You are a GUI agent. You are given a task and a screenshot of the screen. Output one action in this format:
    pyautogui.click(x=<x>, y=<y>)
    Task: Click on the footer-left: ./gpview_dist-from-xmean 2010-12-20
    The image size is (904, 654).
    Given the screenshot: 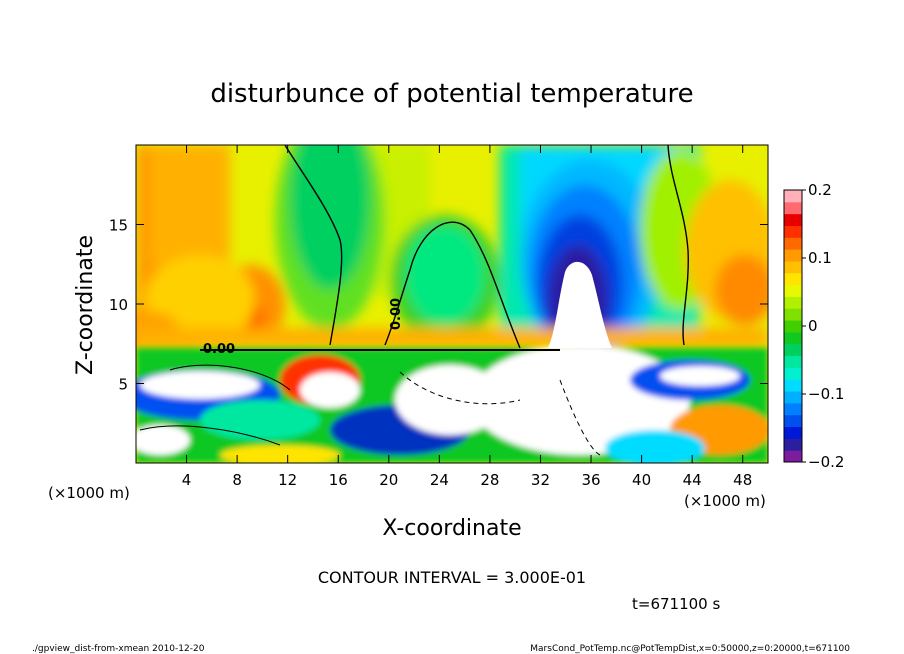 What is the action you would take?
    pyautogui.click(x=118, y=649)
    